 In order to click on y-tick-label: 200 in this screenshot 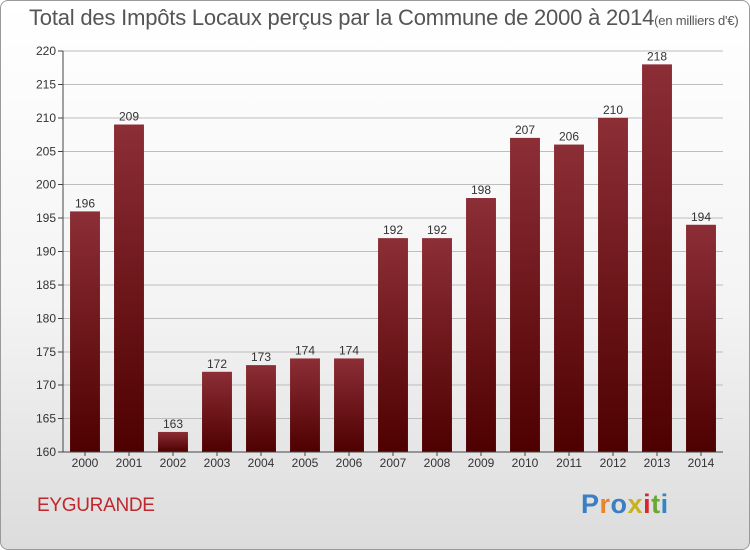, I will do `click(46, 185)`.